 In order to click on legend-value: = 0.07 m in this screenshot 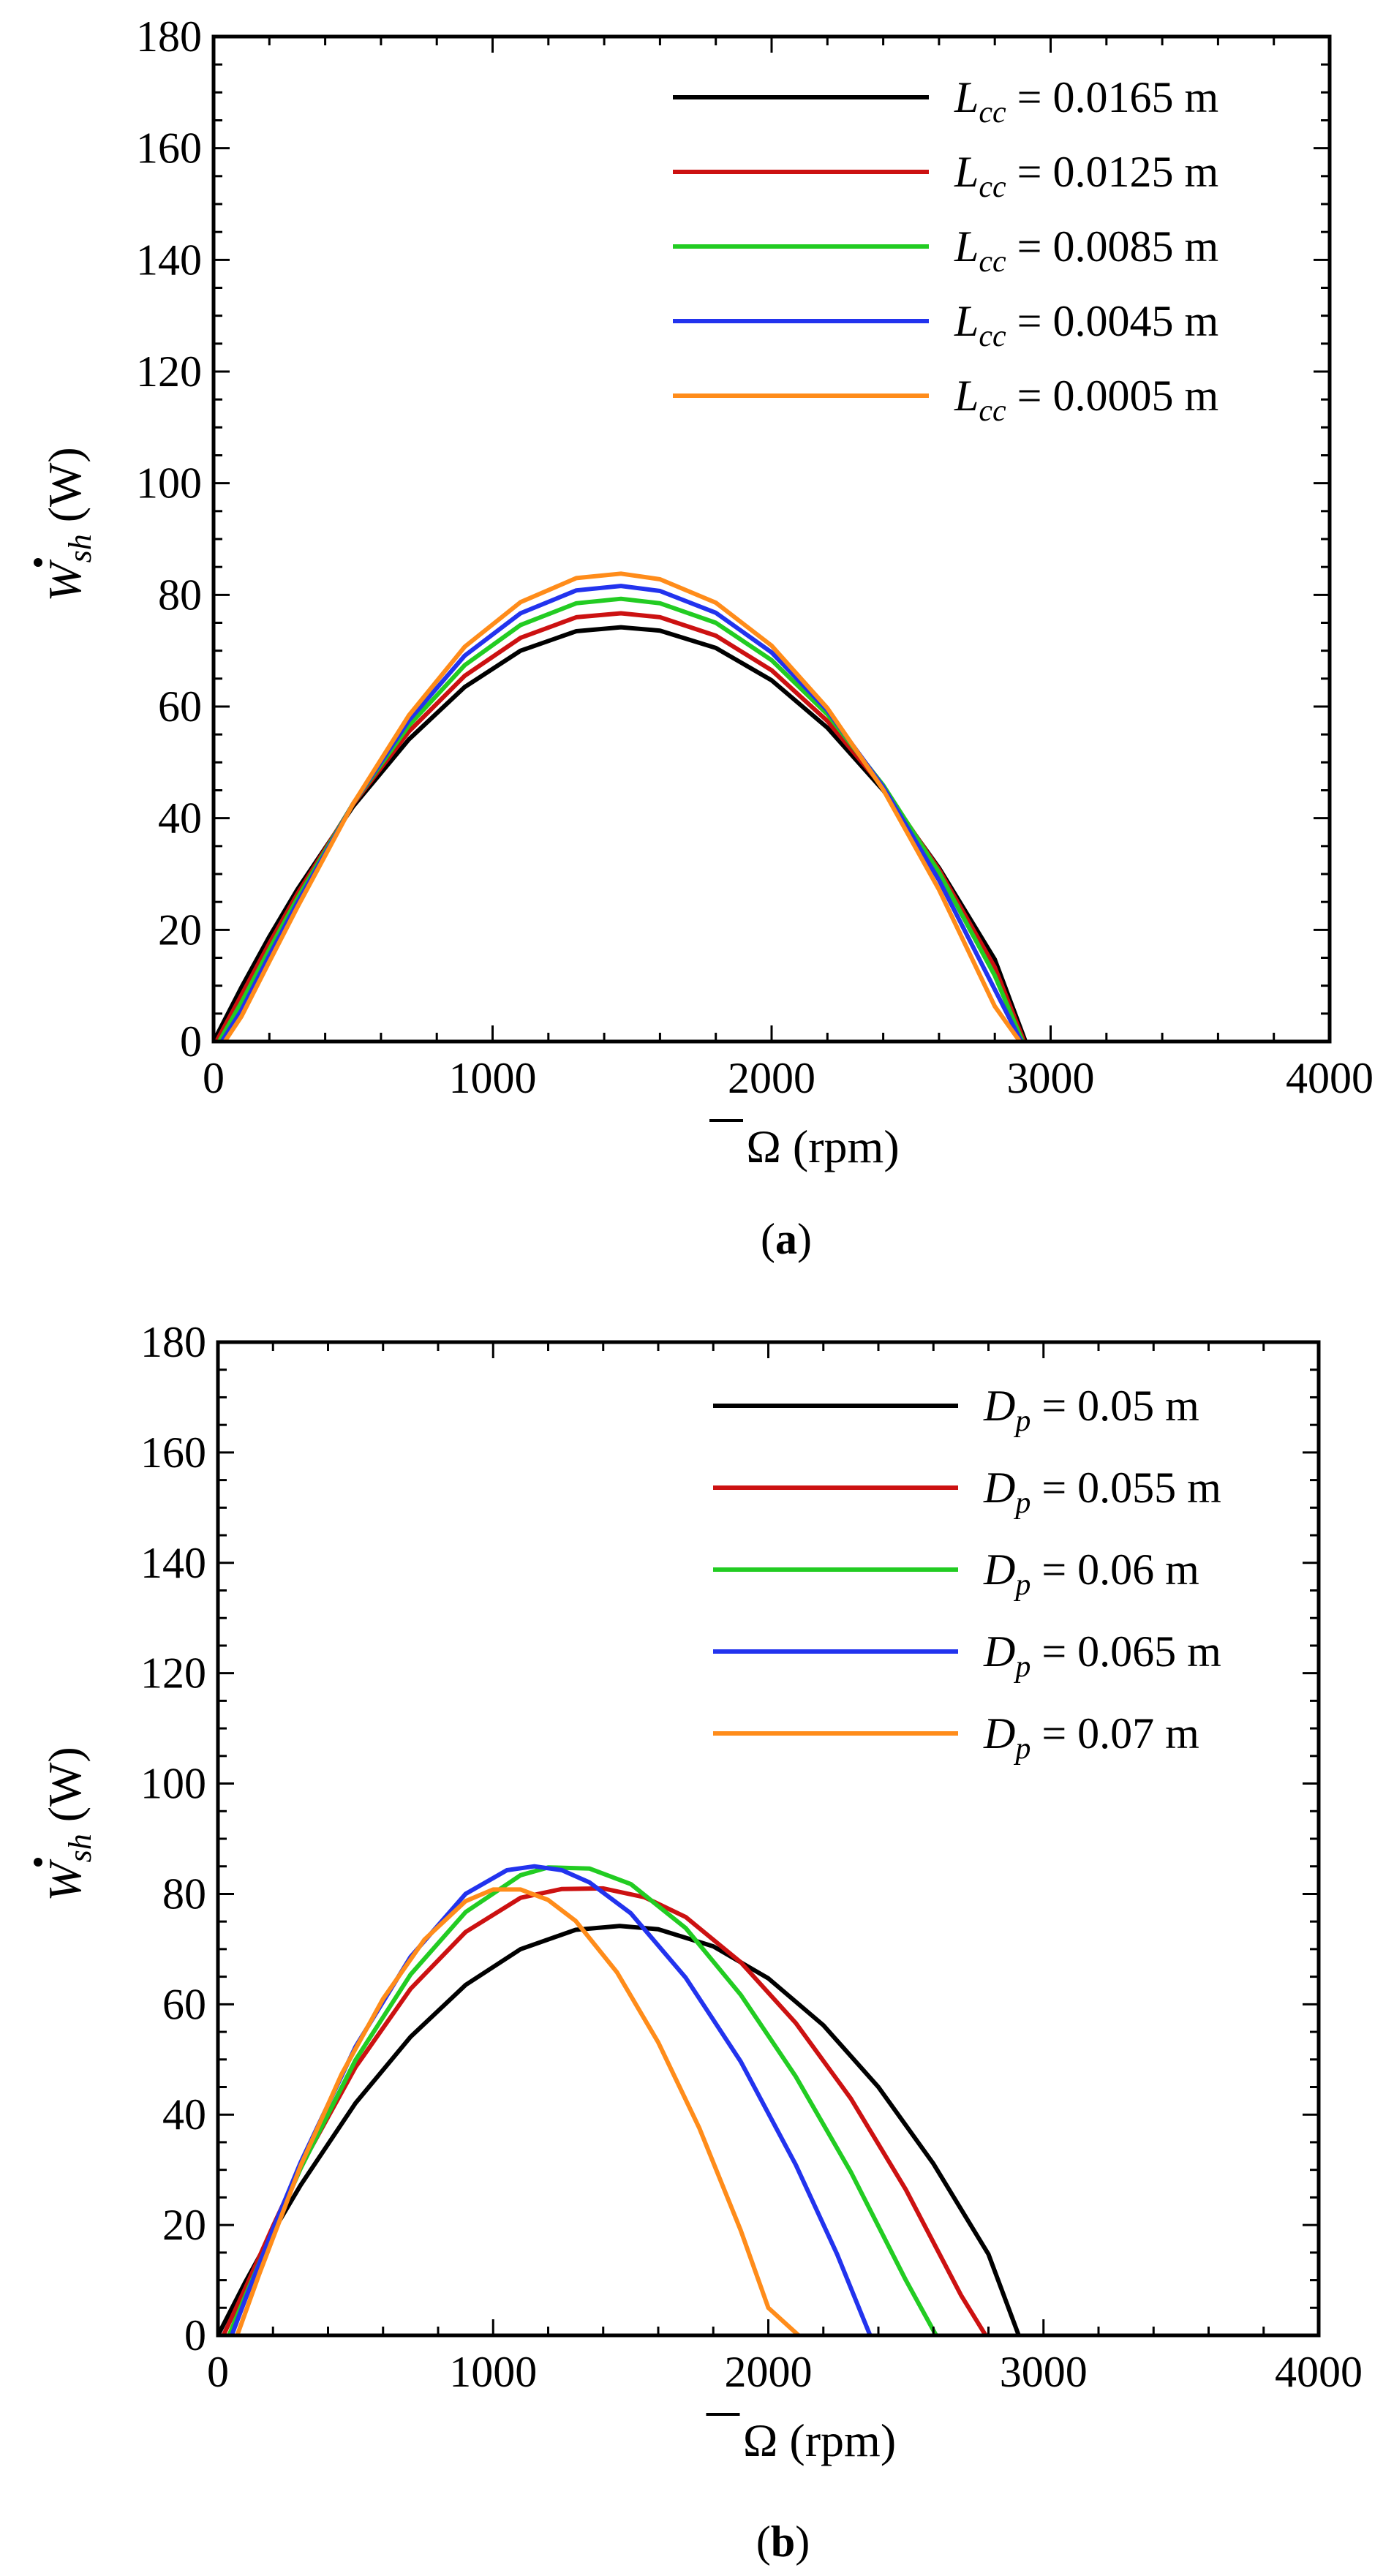, I will do `click(1115, 1733)`.